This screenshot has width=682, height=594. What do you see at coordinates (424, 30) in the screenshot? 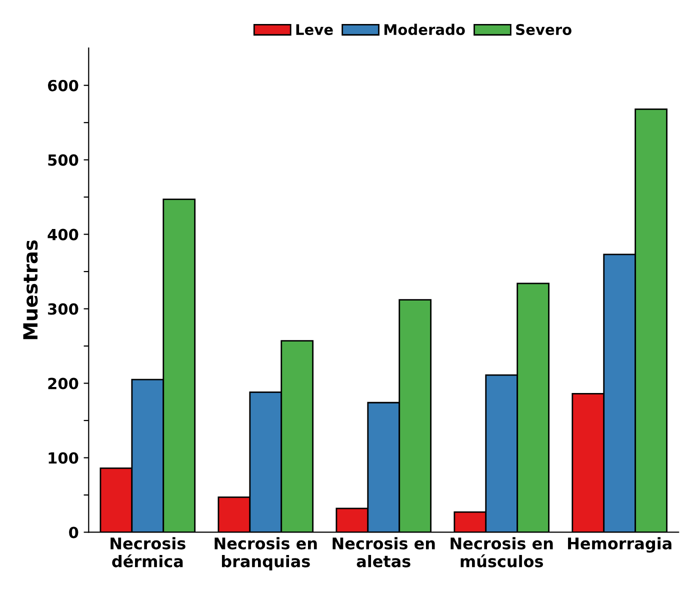
I see `legend-label: Moderado` at bounding box center [424, 30].